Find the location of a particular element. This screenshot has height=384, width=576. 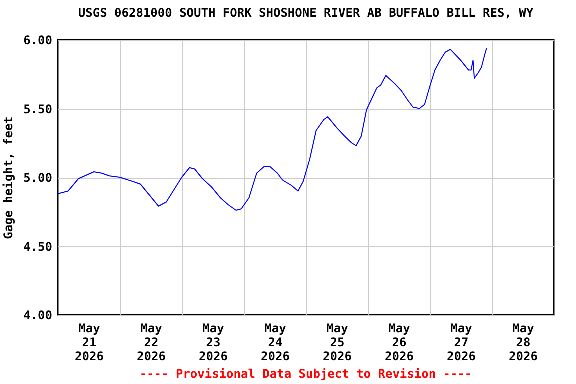

x-tick-label: May 28 2026 is located at coordinates (523, 343).